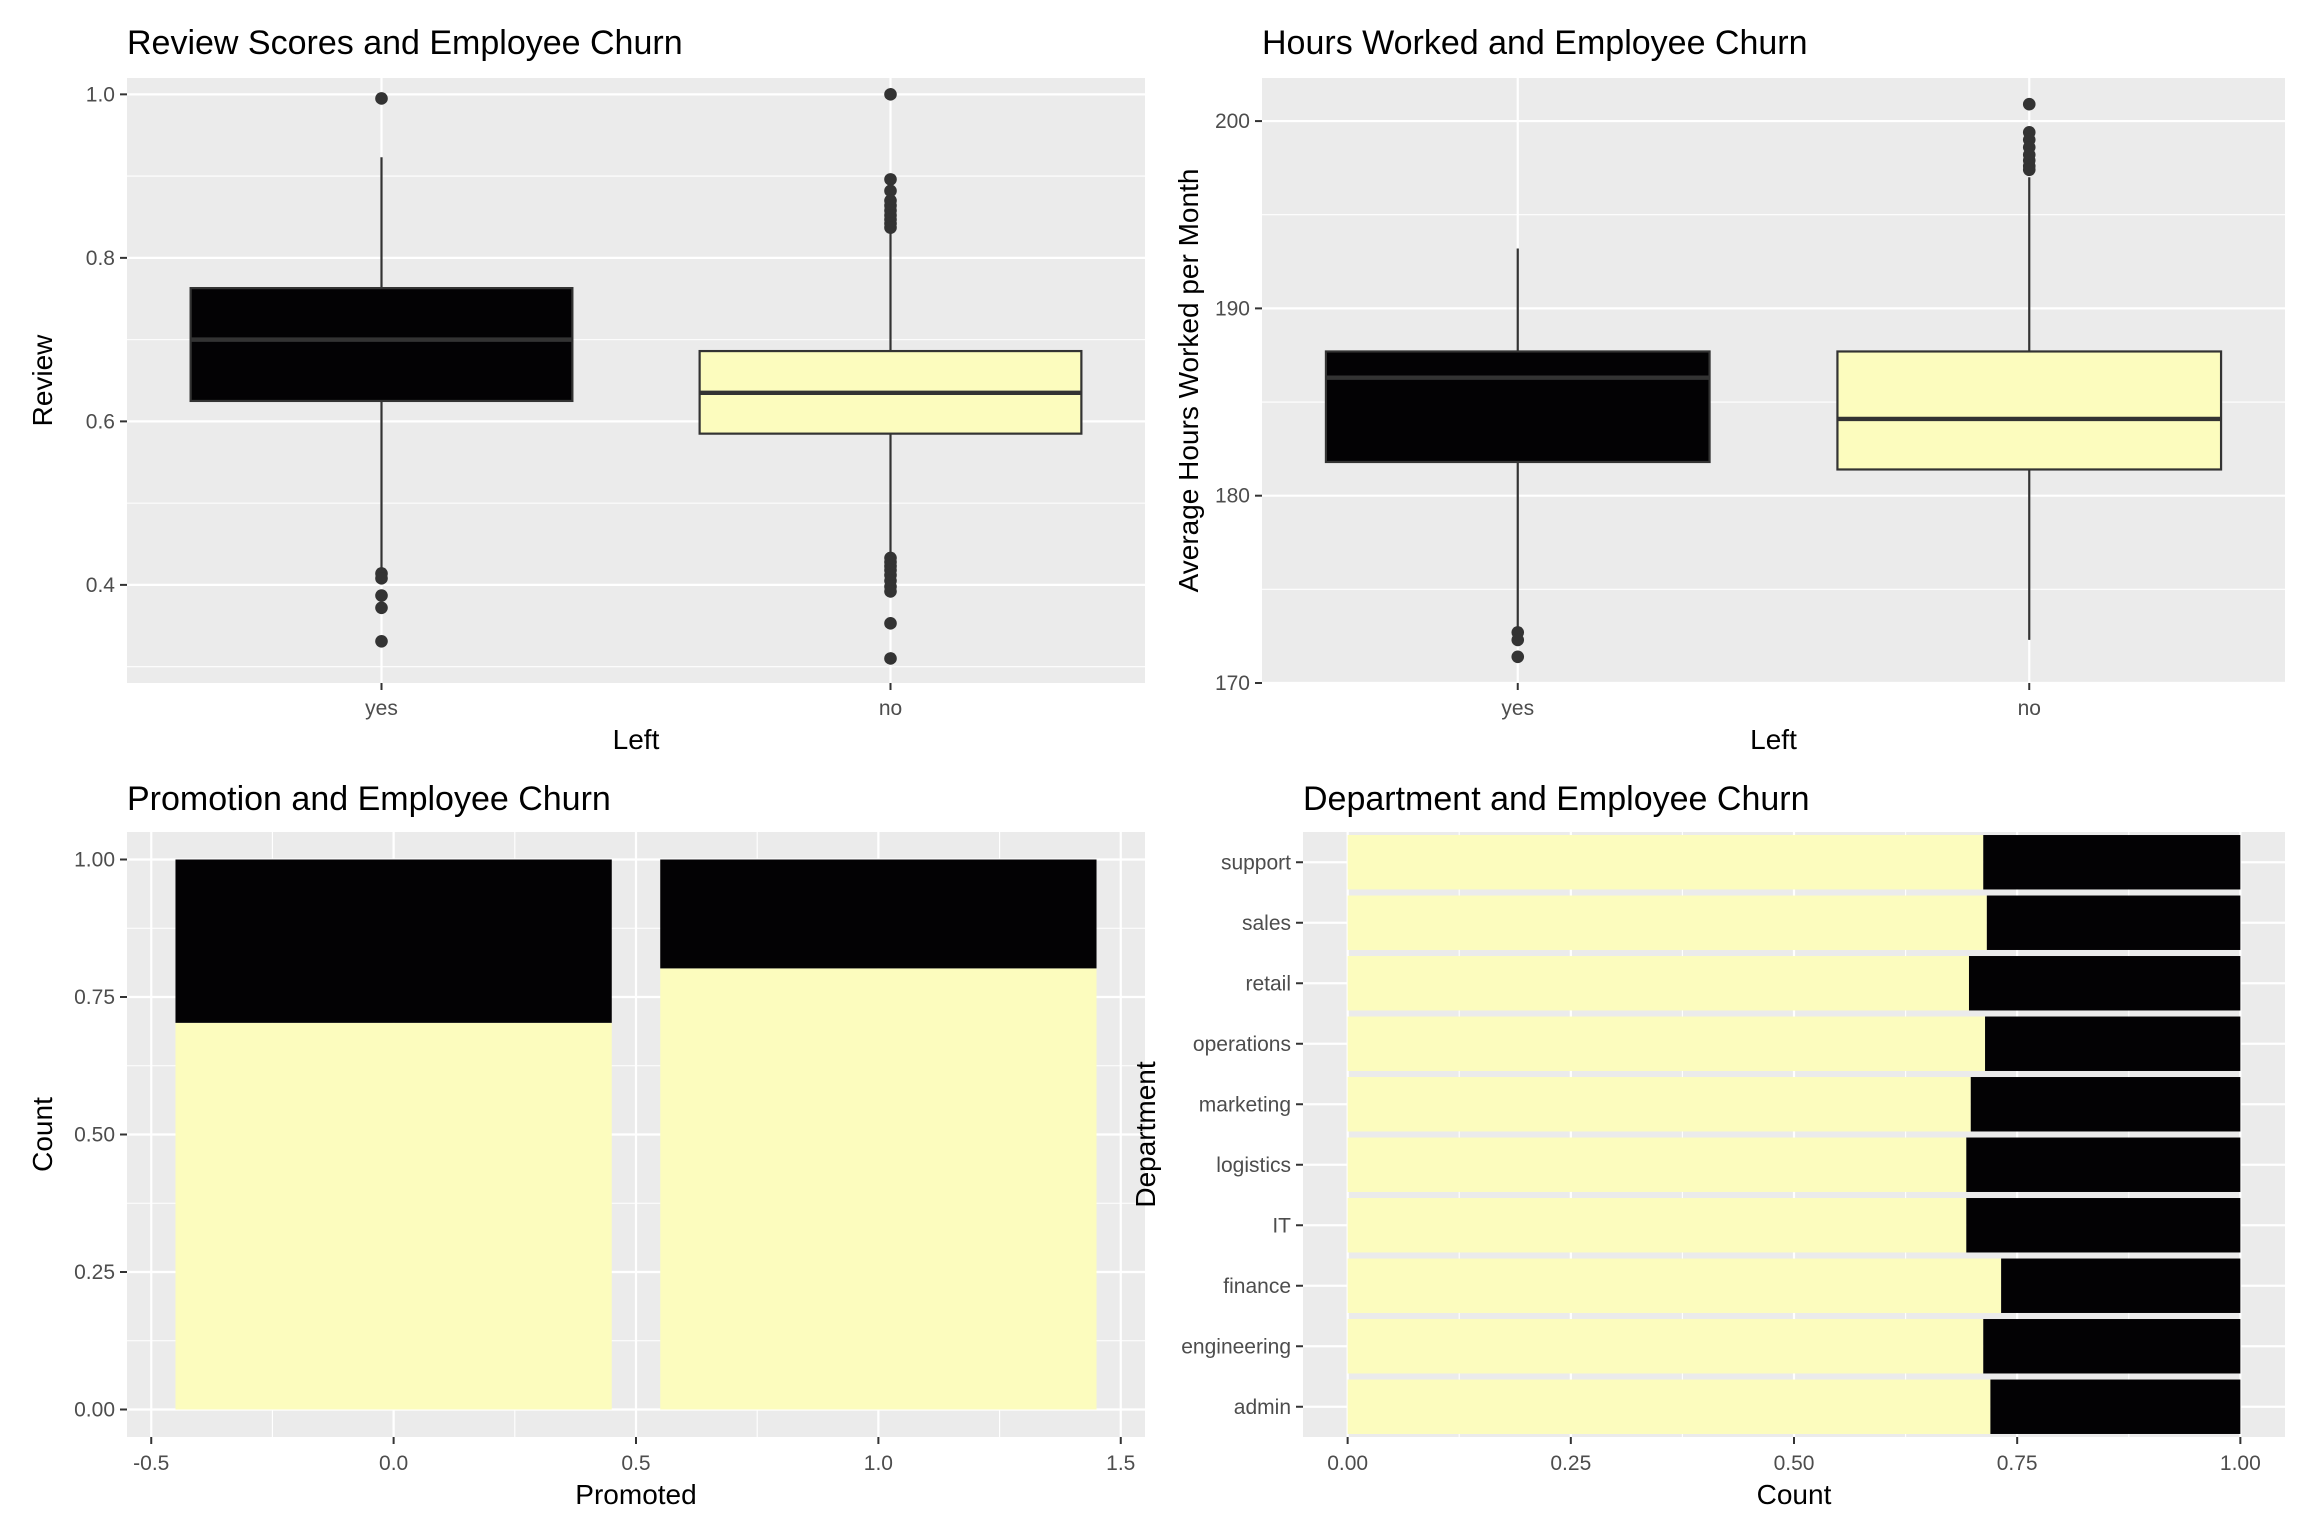  Describe the element at coordinates (405, 43) in the screenshot. I see `chart-title: Review Scores and Employee Churn` at that location.